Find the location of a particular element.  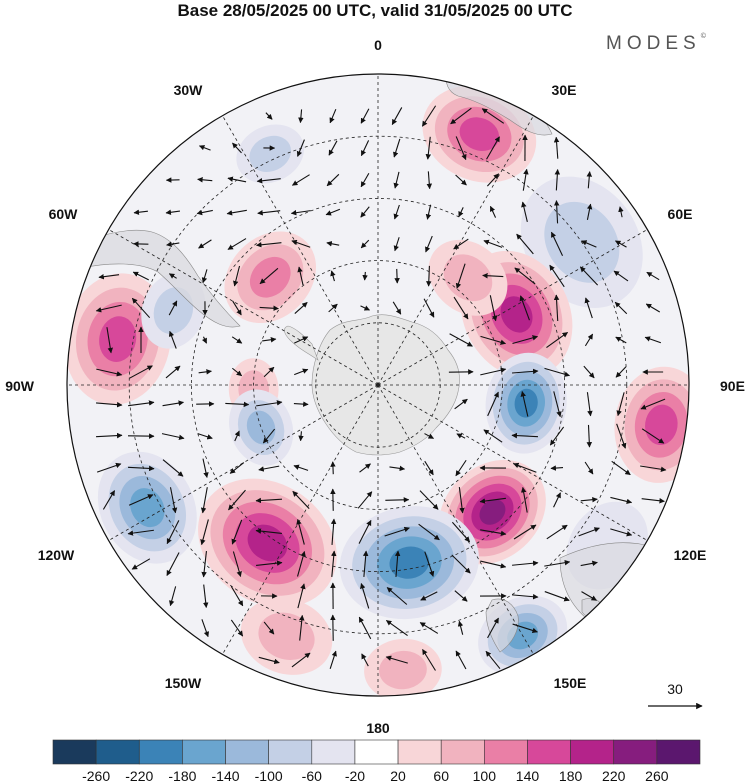

new-zealand-landmass is located at coordinates (502, 625).